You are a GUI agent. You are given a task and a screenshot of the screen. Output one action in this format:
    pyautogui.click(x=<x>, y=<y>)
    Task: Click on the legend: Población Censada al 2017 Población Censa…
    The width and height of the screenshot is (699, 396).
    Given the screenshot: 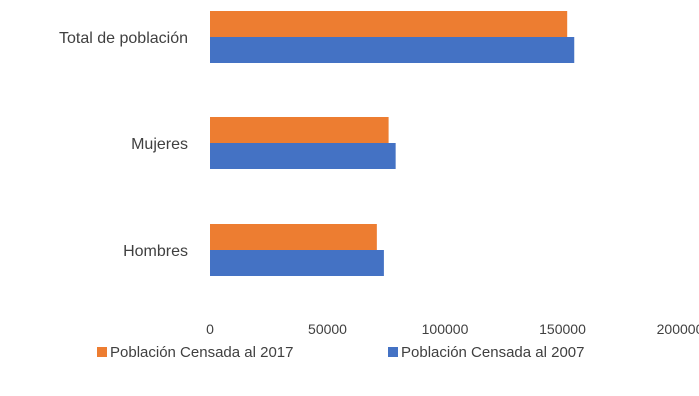 What is the action you would take?
    pyautogui.click(x=340, y=352)
    